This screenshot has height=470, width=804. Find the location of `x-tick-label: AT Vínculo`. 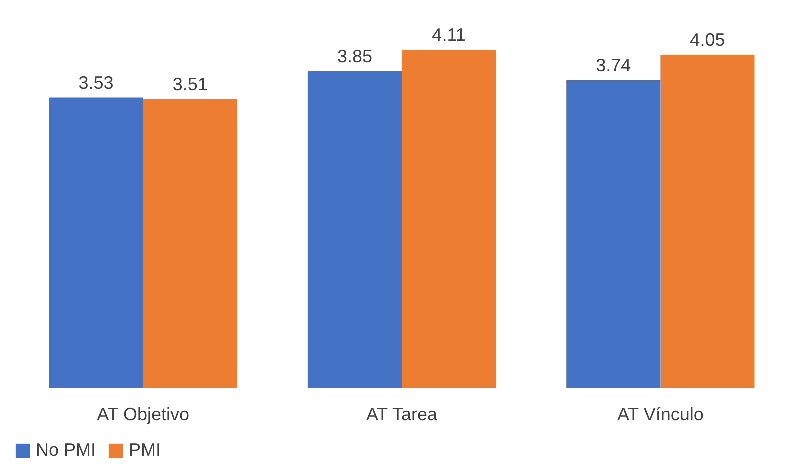

x-tick-label: AT Vínculo is located at coordinates (660, 414).